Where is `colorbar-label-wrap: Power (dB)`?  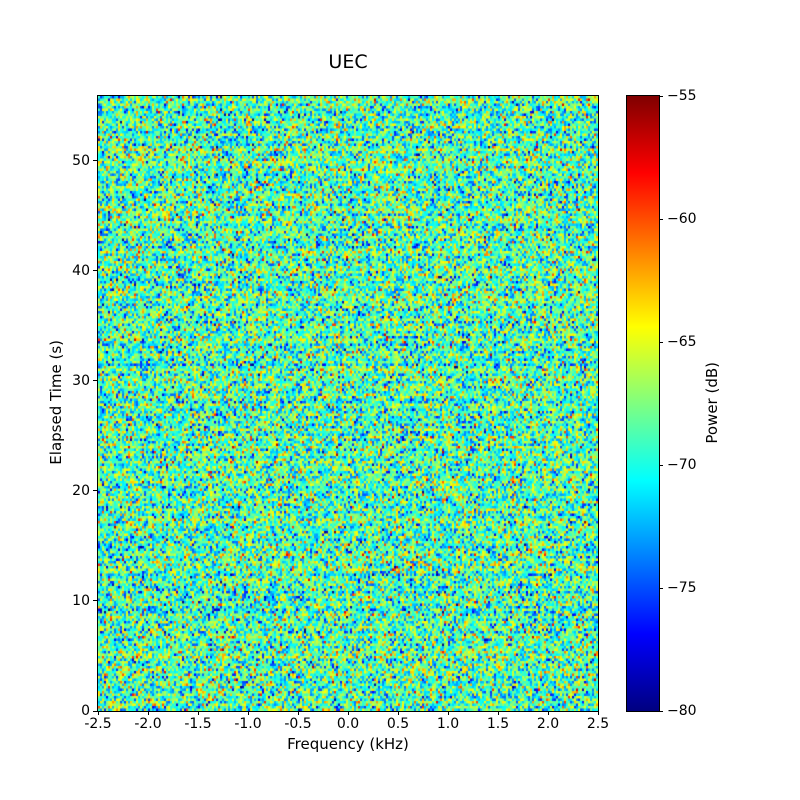
colorbar-label-wrap: Power (dB) is located at coordinates (712, 402).